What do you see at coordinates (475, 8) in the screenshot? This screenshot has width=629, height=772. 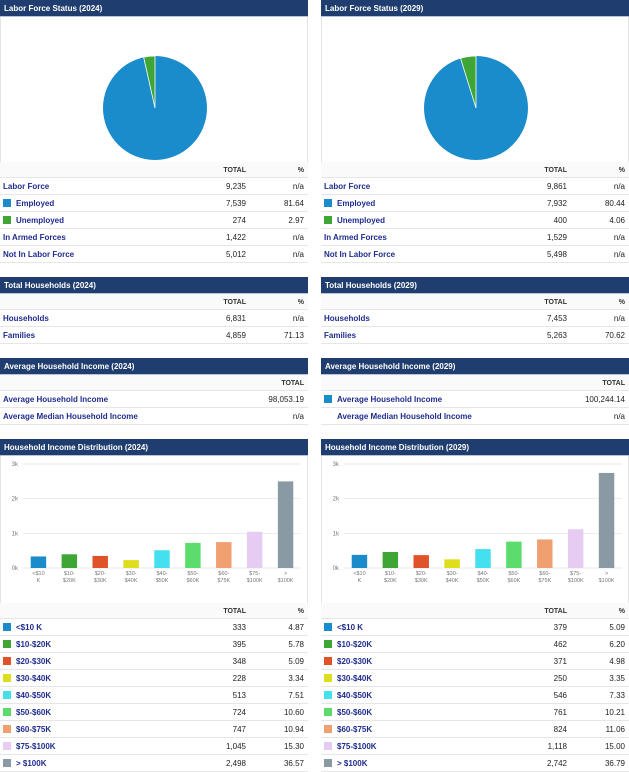 I see `labor-force-header: Labor Force Status (2029)` at bounding box center [475, 8].